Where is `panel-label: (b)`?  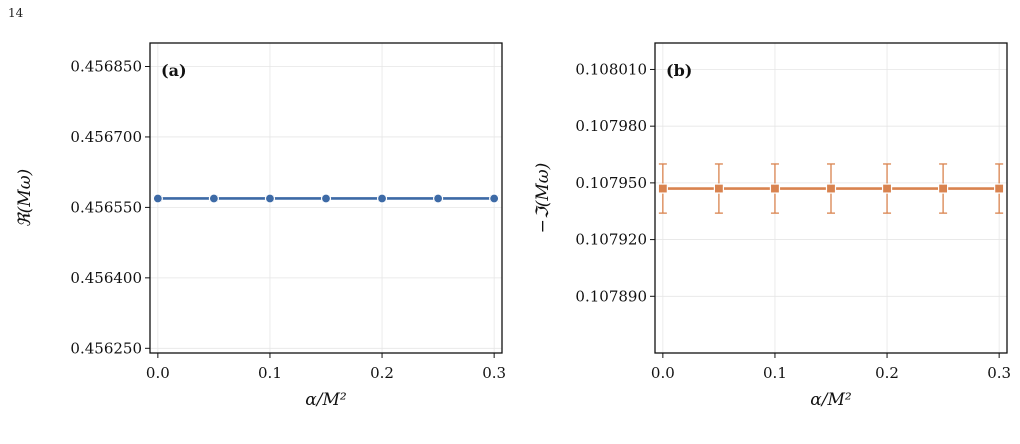 panel-label: (b) is located at coordinates (679, 70).